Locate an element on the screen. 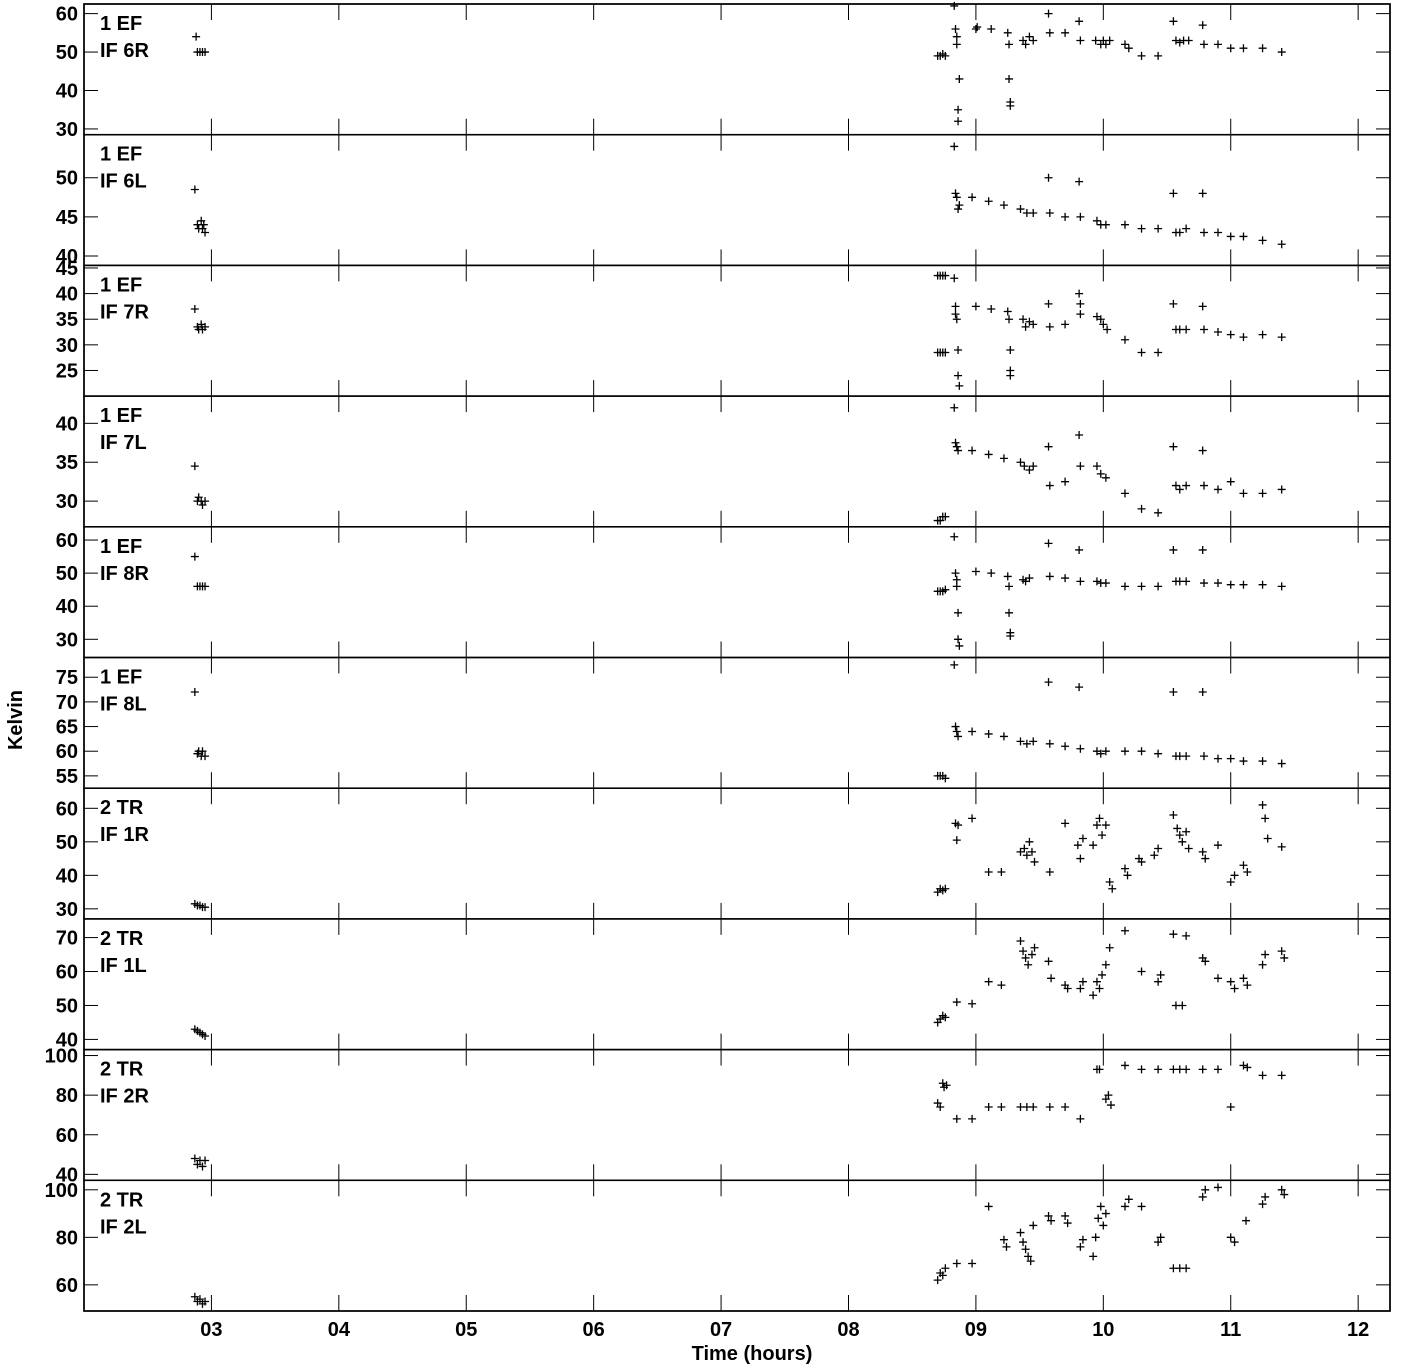 The image size is (1404, 1368). y-tick-label: 70 is located at coordinates (67, 703).